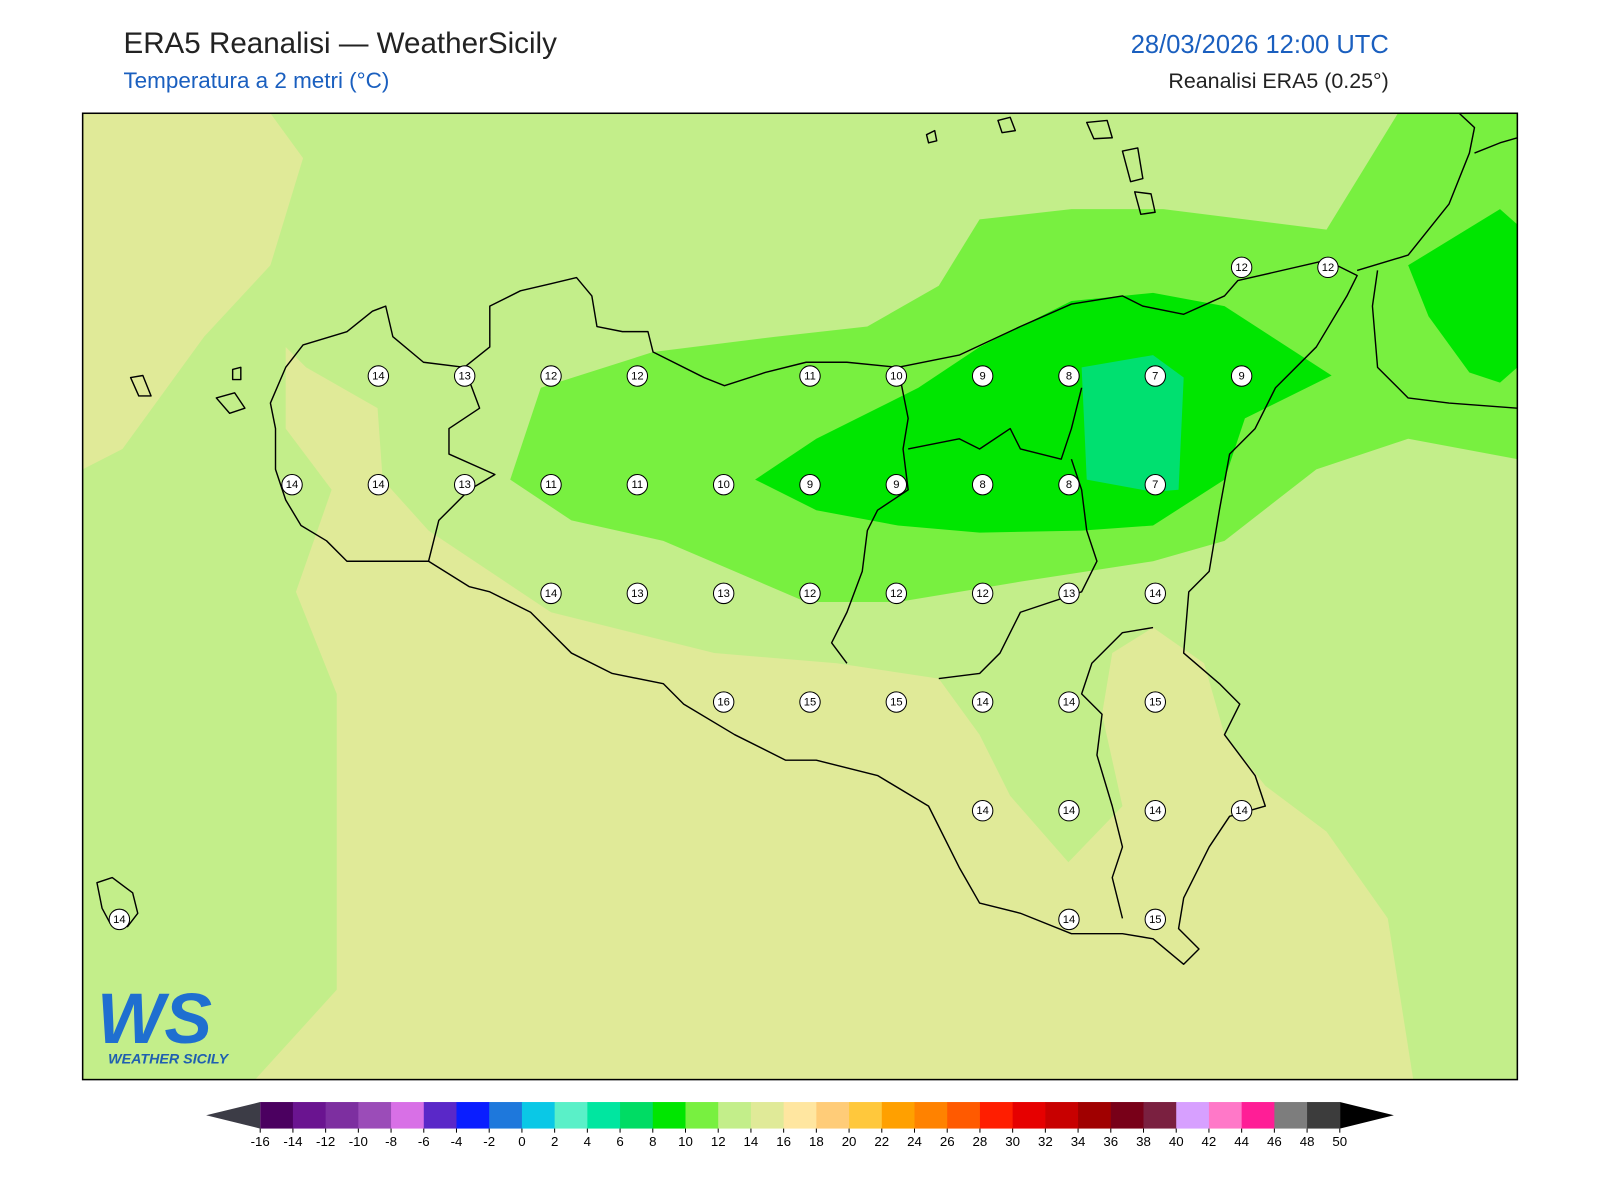  What do you see at coordinates (554, 1141) in the screenshot?
I see `colorbar-tick-label: 2` at bounding box center [554, 1141].